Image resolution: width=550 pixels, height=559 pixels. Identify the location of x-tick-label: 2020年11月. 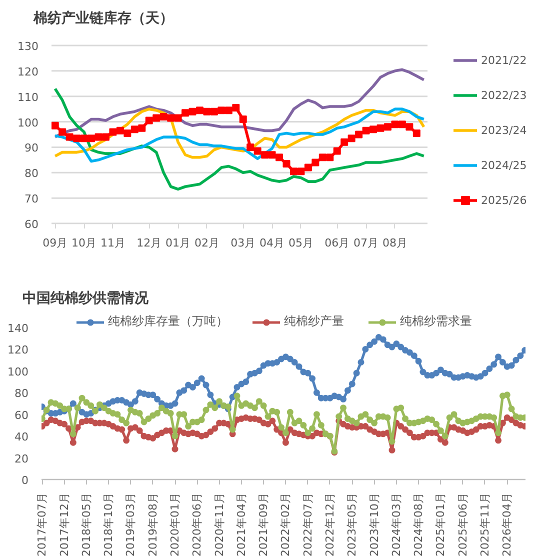
(219, 524).